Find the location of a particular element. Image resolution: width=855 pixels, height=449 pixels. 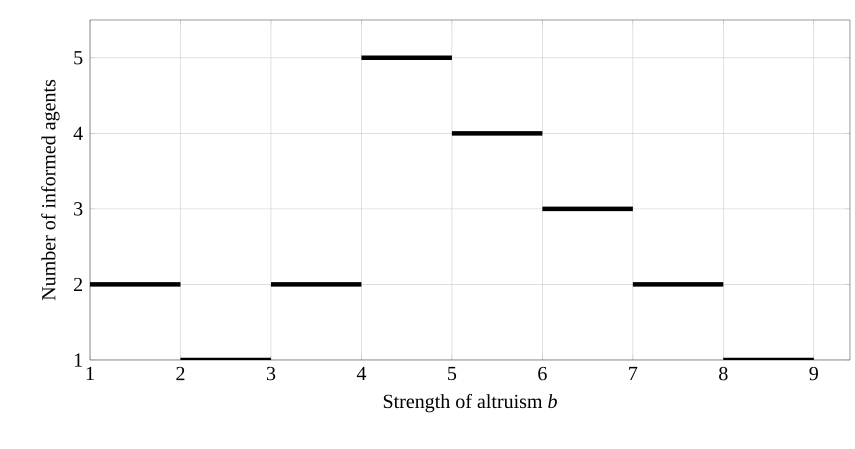

y-tick-label: 1 is located at coordinates (78, 360).